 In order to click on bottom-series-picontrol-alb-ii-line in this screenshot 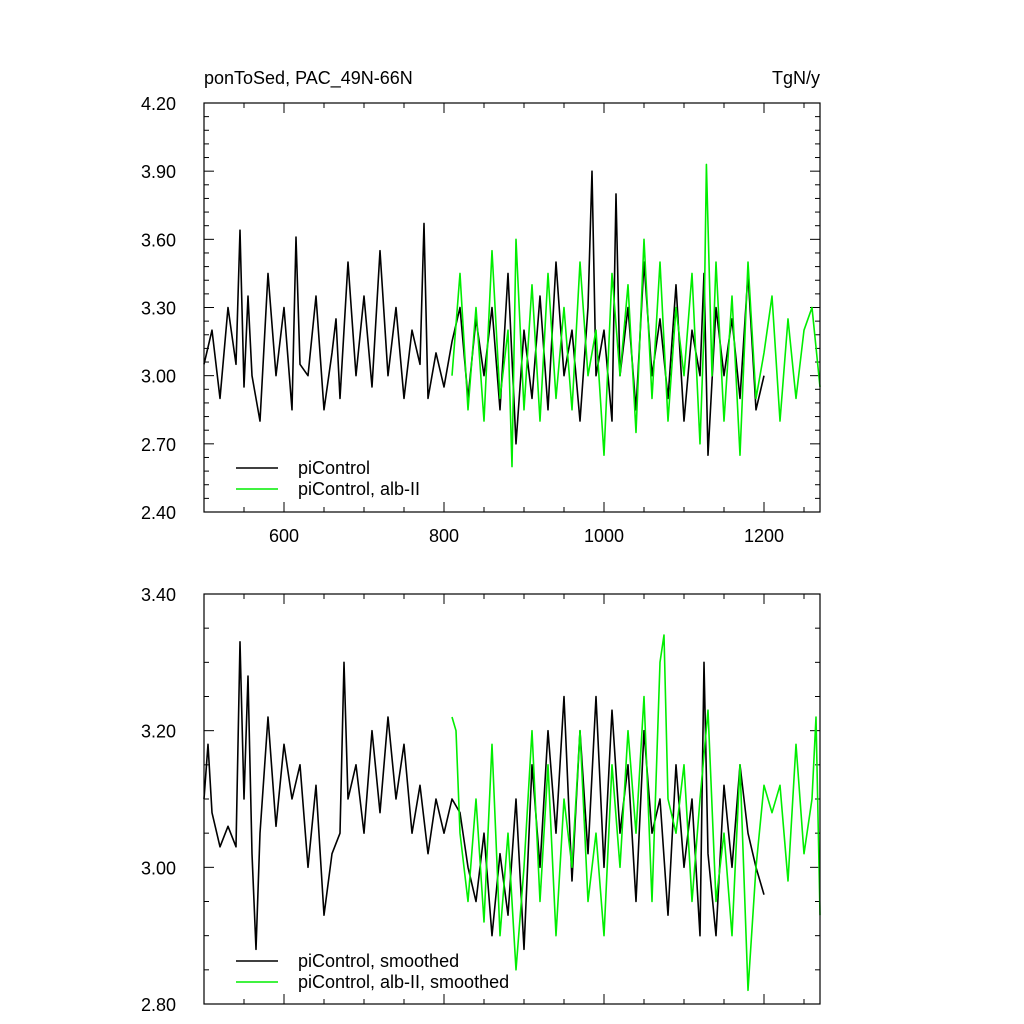, I will do `click(636, 813)`.